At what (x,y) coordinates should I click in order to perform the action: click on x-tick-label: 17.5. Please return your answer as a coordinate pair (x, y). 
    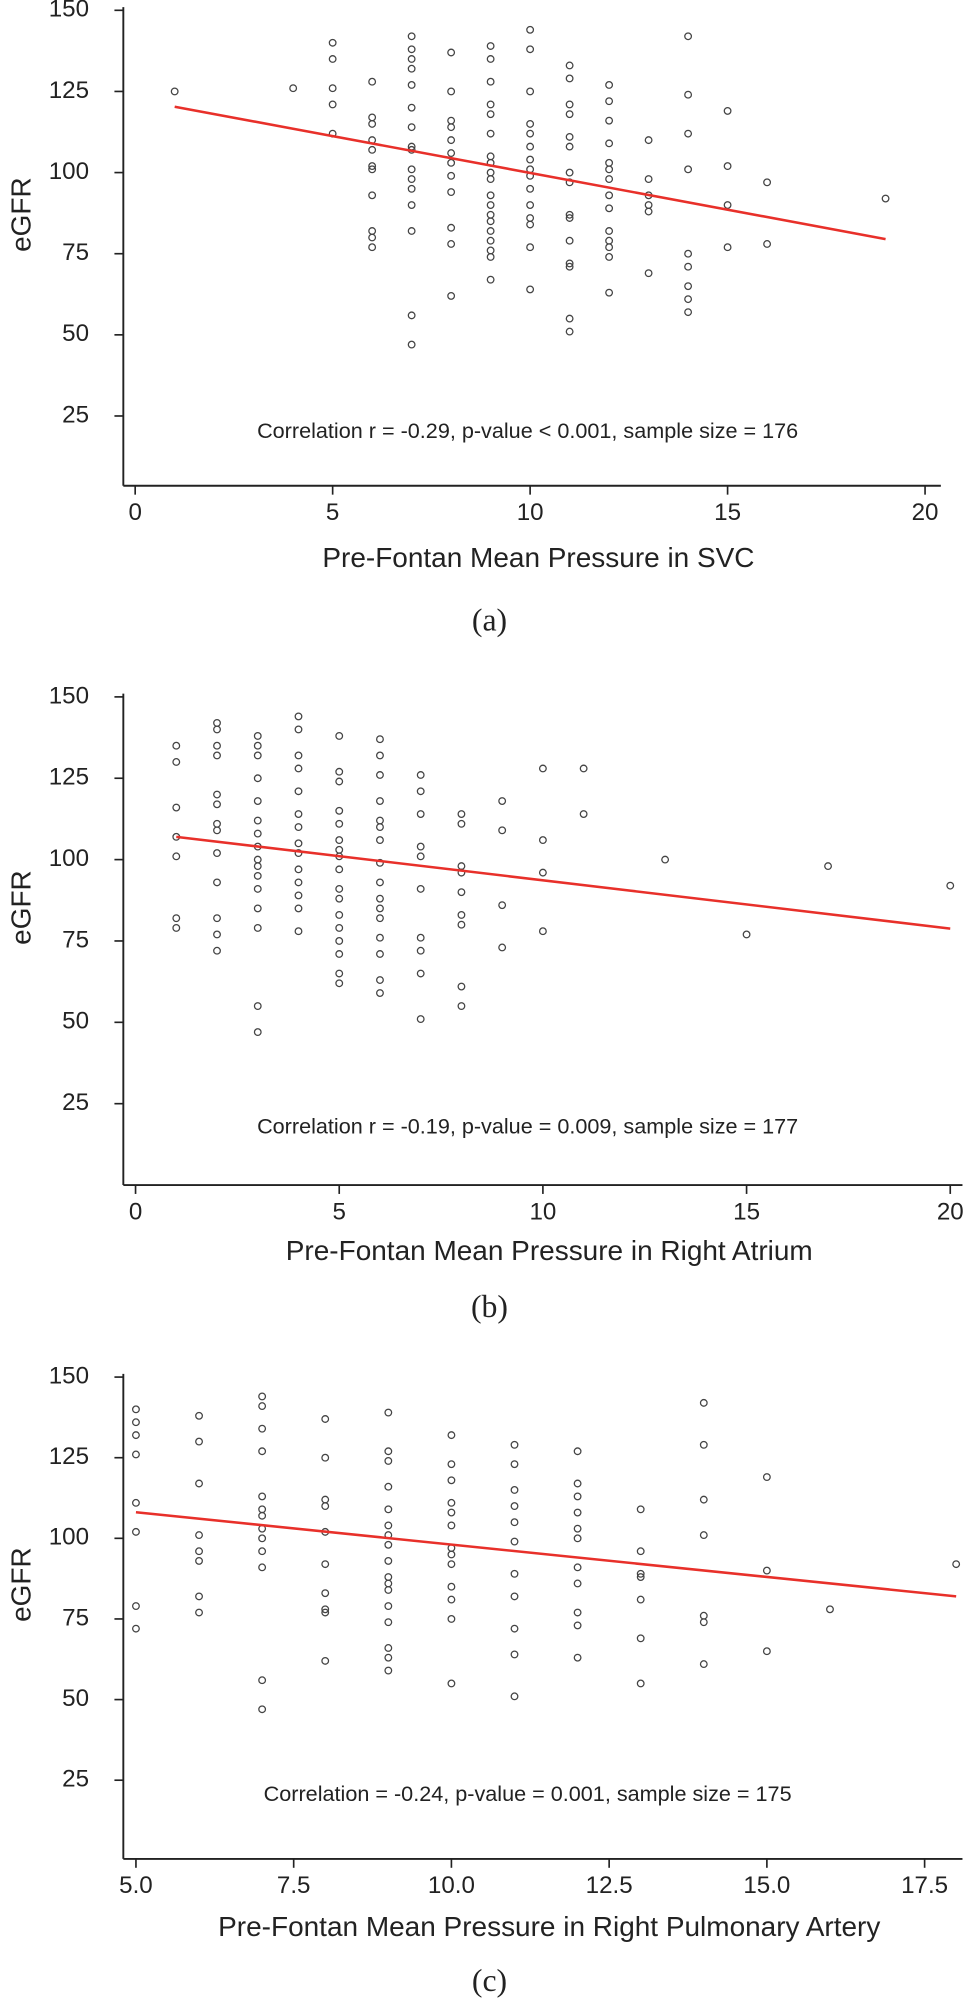
    Looking at the image, I should click on (924, 1885).